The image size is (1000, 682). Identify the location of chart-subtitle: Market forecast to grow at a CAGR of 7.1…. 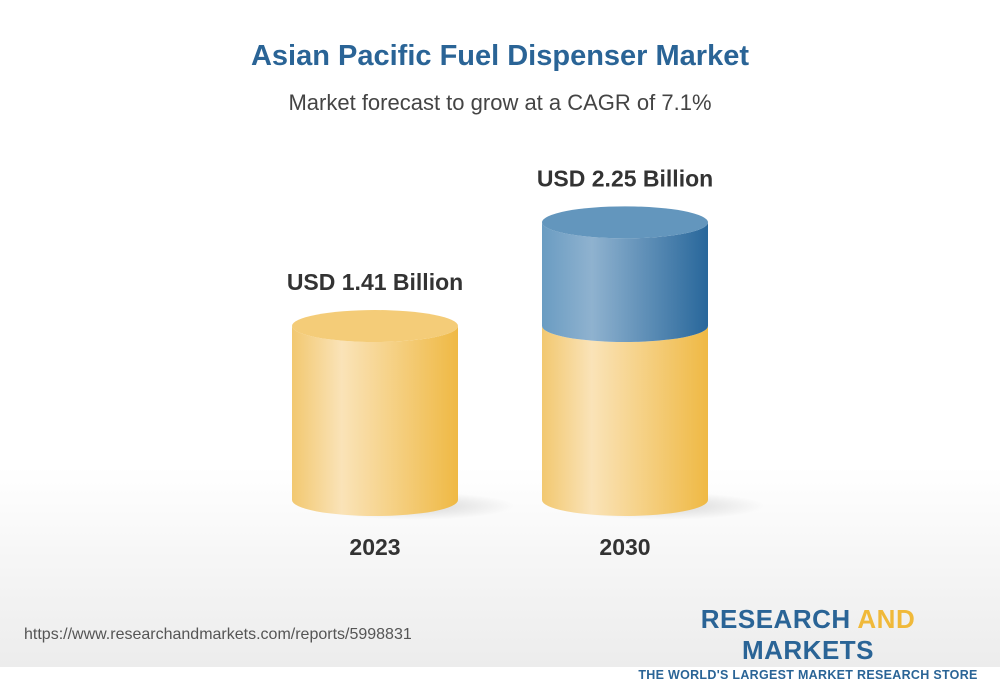
(500, 102).